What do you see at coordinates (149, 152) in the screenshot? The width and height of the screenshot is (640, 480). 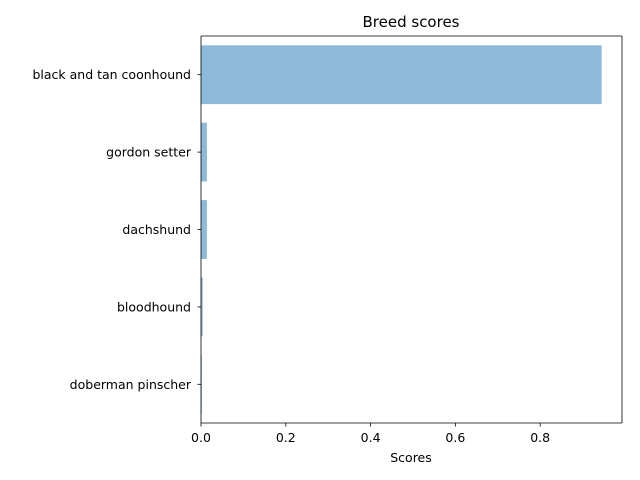 I see `y-tick-label: gordon setter` at bounding box center [149, 152].